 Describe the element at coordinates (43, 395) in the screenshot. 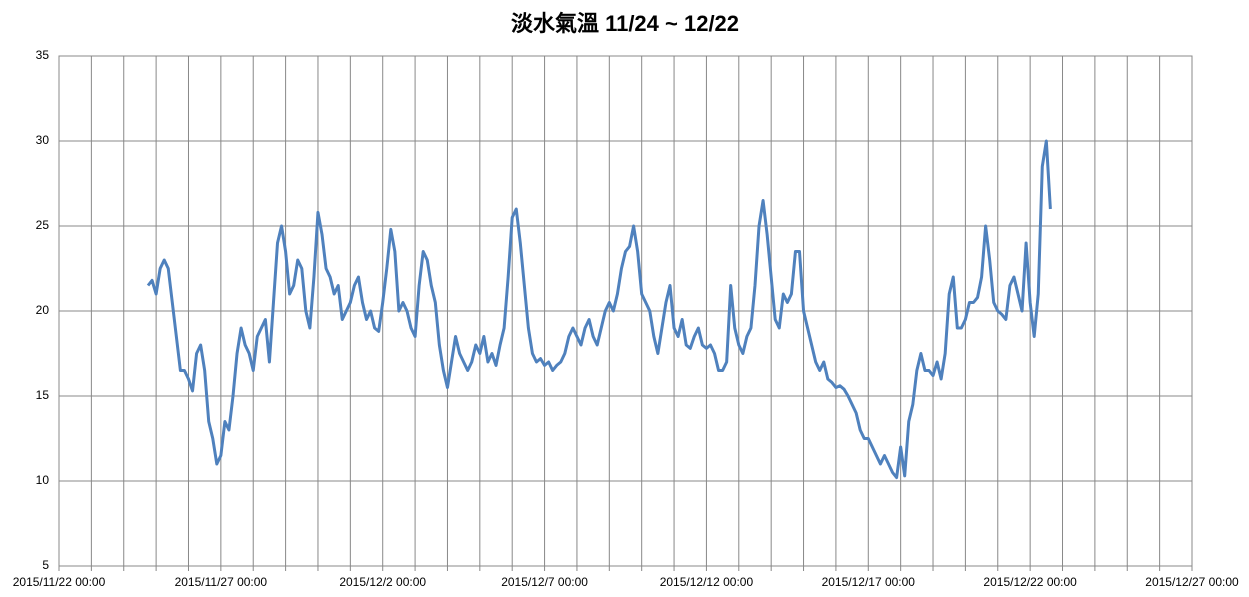

I see `y-tick-label: 15` at that location.